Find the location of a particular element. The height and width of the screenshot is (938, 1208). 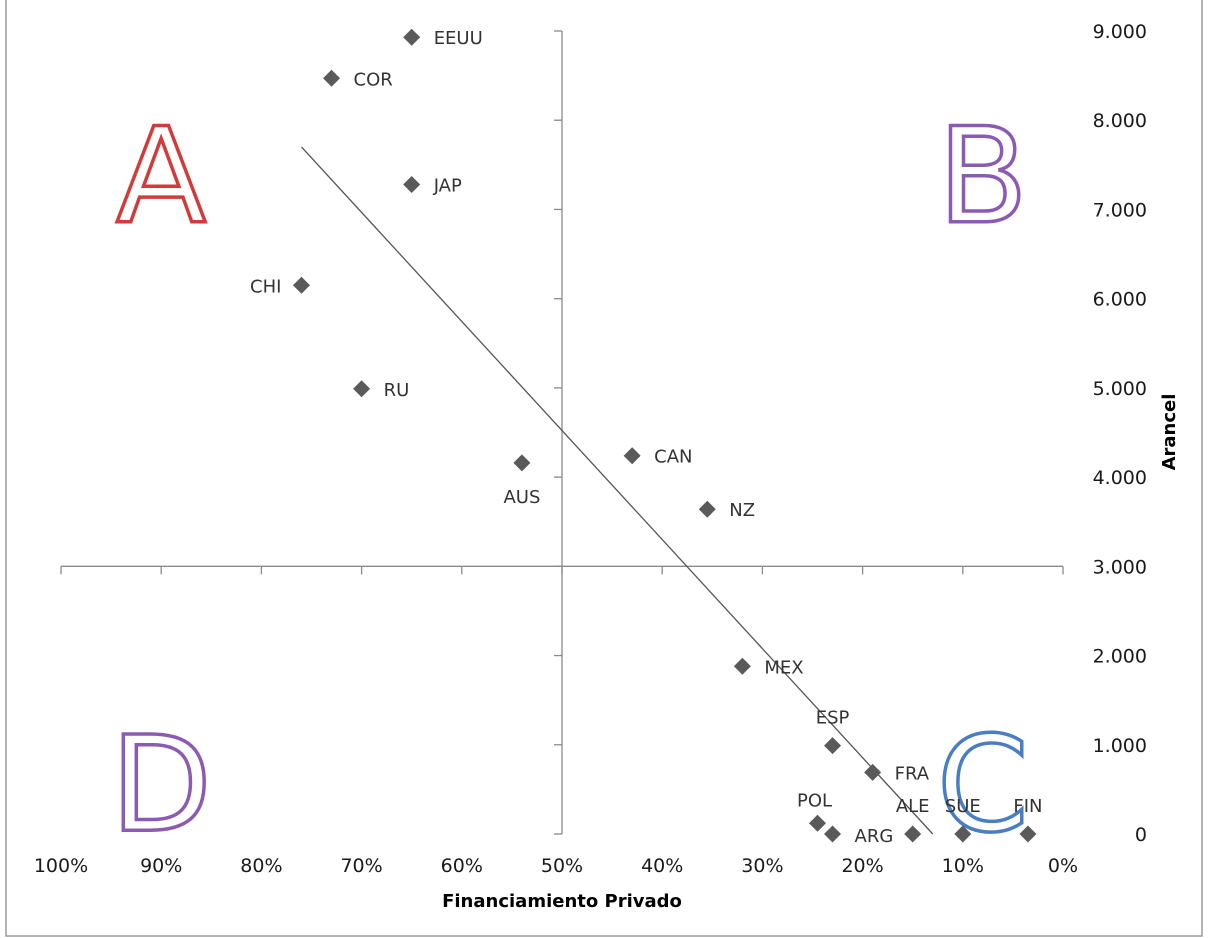

y-tick-label: 4.000 is located at coordinates (1120, 478).